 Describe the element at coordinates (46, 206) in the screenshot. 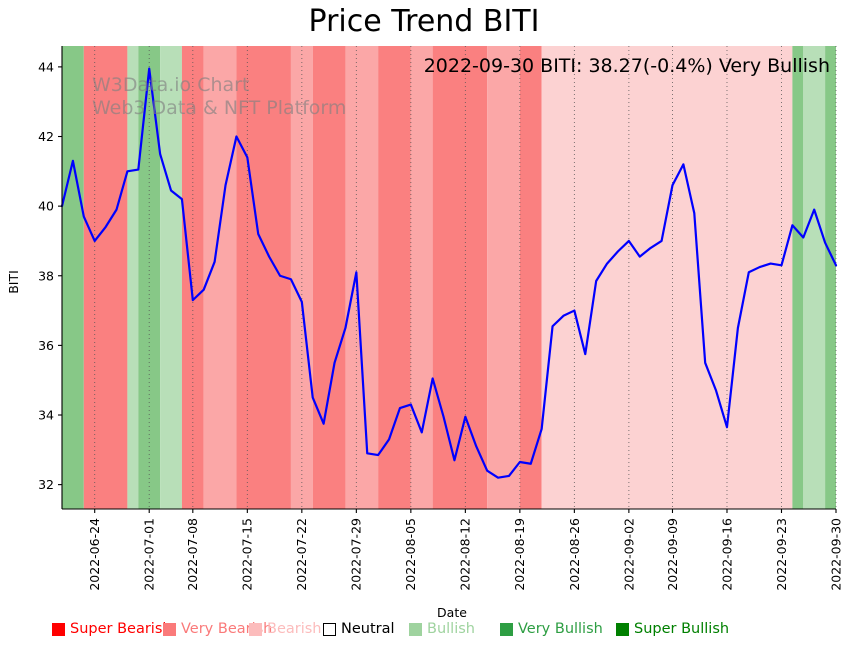

I see `y-tick-label: 40` at that location.